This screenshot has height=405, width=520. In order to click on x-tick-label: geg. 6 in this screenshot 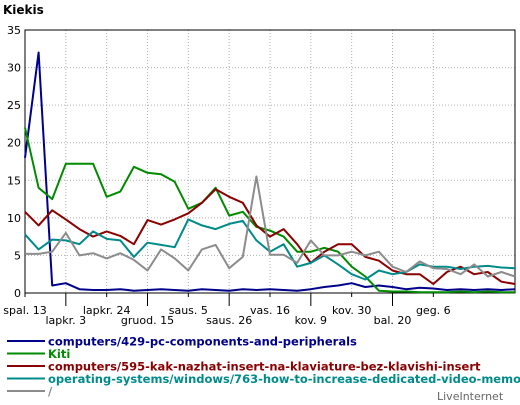, I will do `click(433, 310)`.